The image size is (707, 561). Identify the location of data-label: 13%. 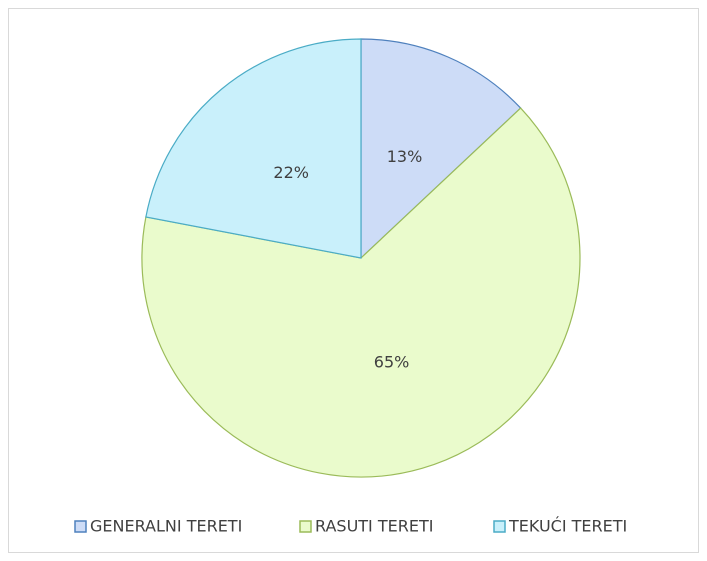
(405, 156).